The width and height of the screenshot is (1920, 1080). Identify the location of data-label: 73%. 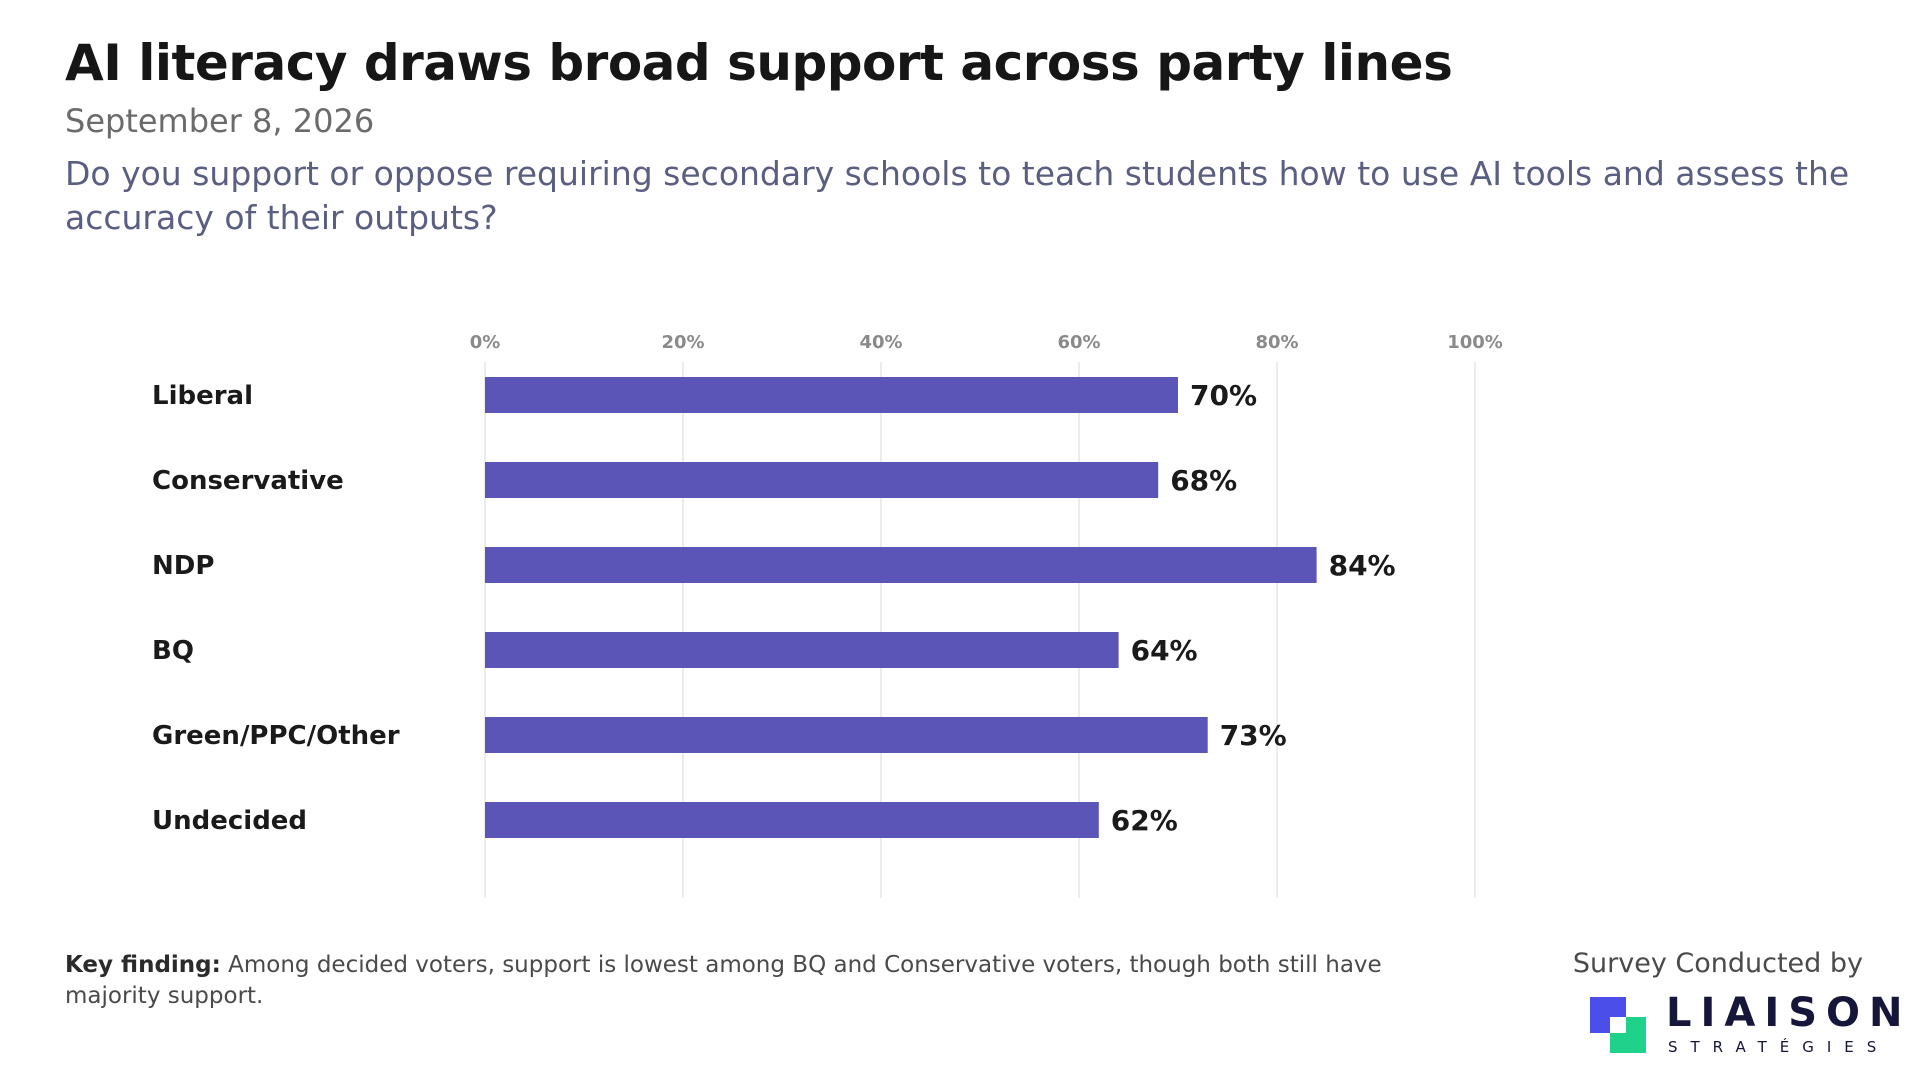
(1253, 735).